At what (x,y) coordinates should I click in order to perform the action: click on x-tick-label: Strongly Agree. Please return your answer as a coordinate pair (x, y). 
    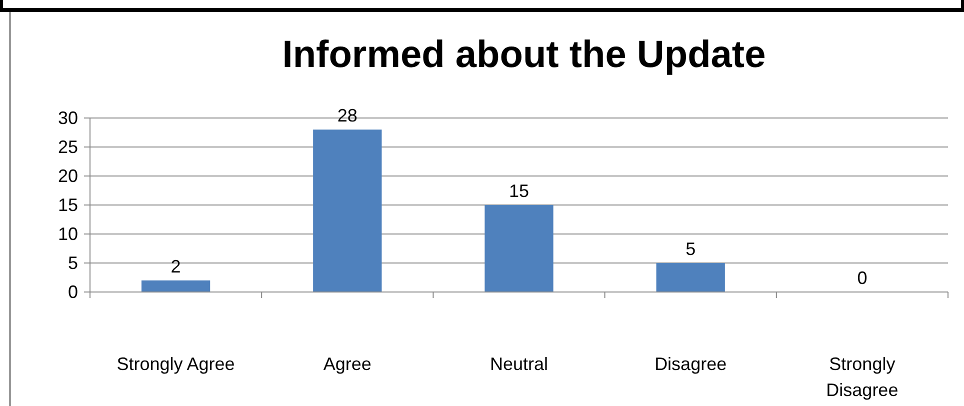
    Looking at the image, I should click on (175, 364).